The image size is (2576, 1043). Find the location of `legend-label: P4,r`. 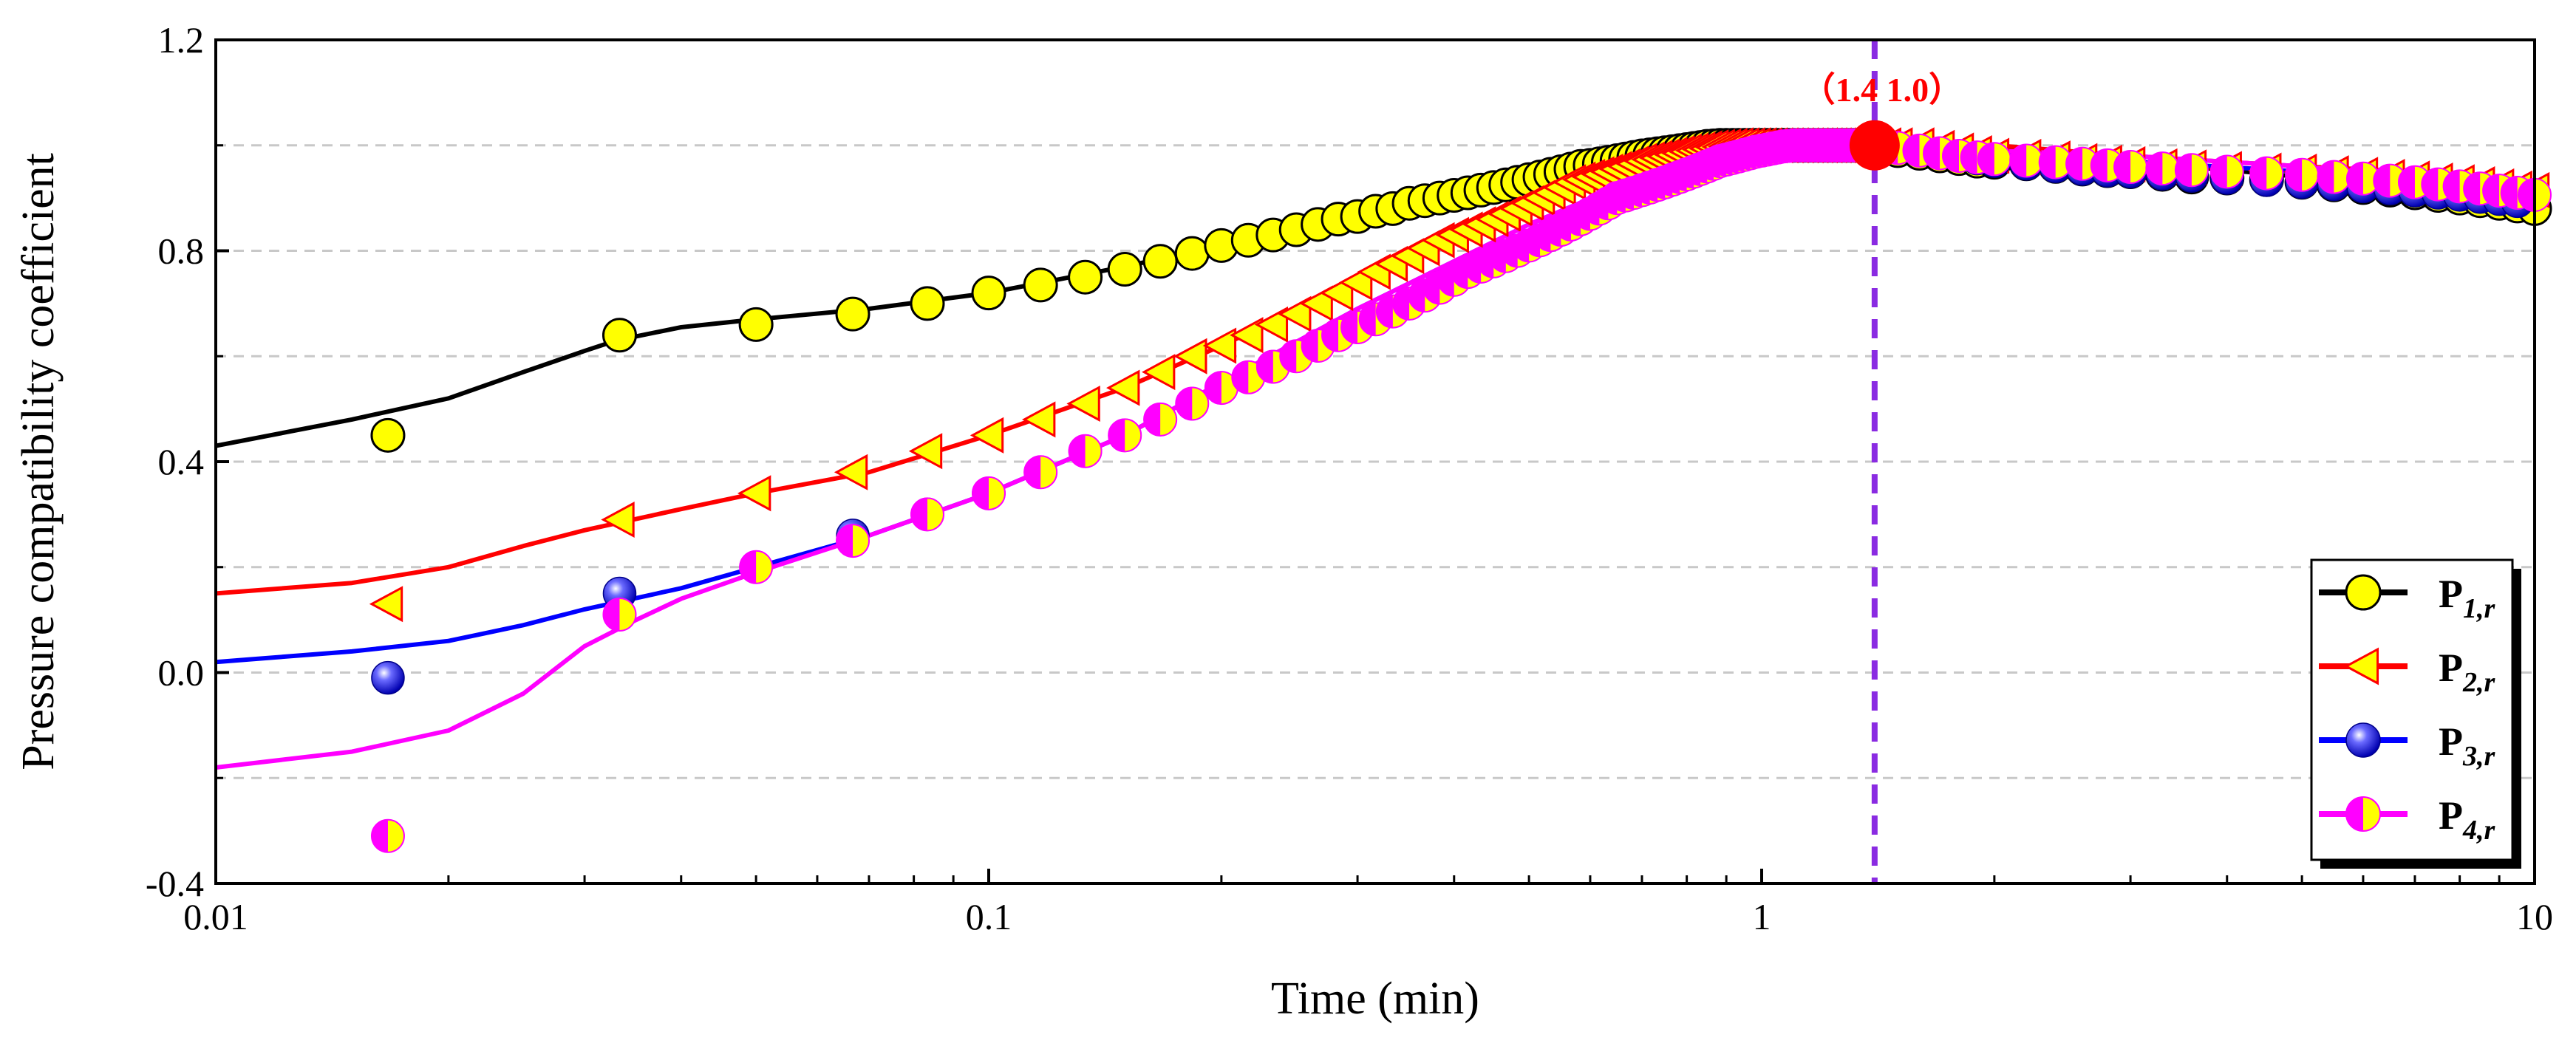

legend-label: P4,r is located at coordinates (2467, 819).